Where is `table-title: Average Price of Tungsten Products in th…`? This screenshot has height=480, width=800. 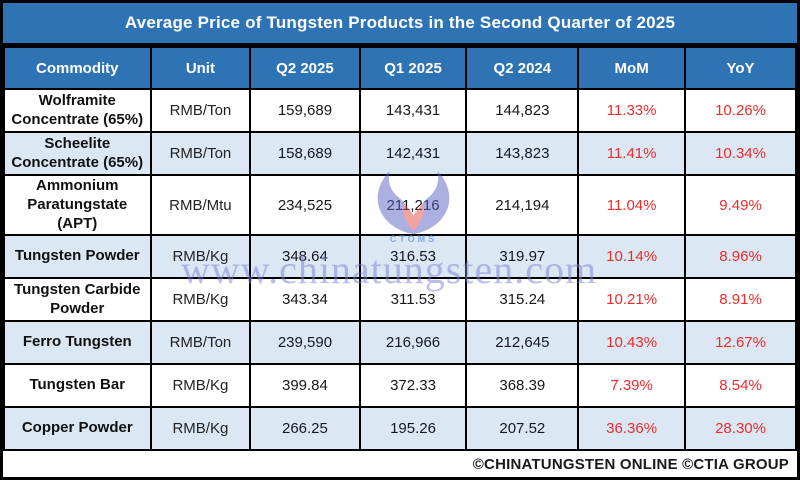 table-title: Average Price of Tungsten Products in th… is located at coordinates (400, 24).